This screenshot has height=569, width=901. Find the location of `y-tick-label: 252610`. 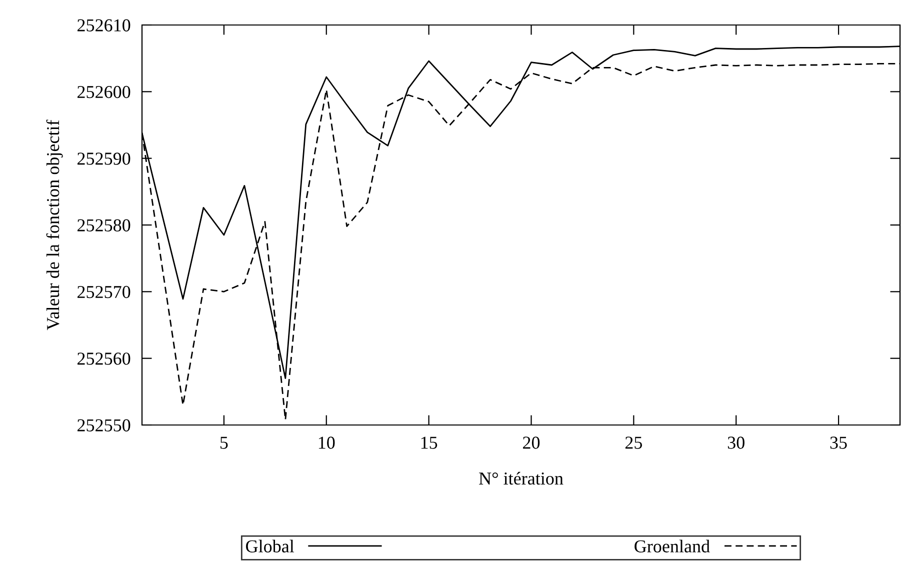

y-tick-label: 252610 is located at coordinates (104, 25).